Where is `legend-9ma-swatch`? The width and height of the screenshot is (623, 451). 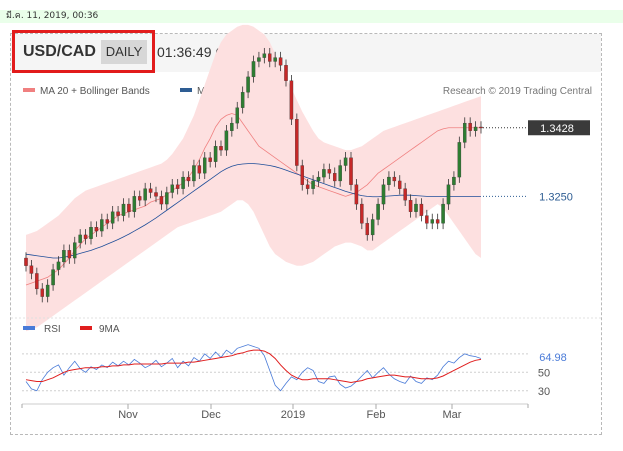
legend-9ma-swatch is located at coordinates (86, 328).